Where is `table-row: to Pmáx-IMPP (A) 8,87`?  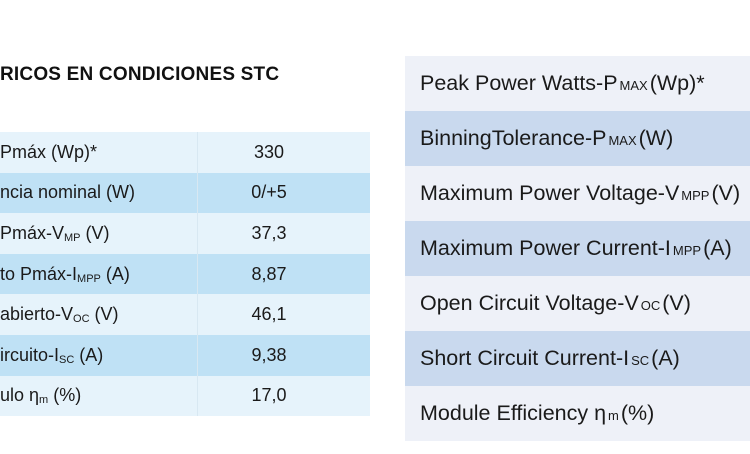 table-row: to Pmáx-IMPP (A) 8,87 is located at coordinates (185, 274).